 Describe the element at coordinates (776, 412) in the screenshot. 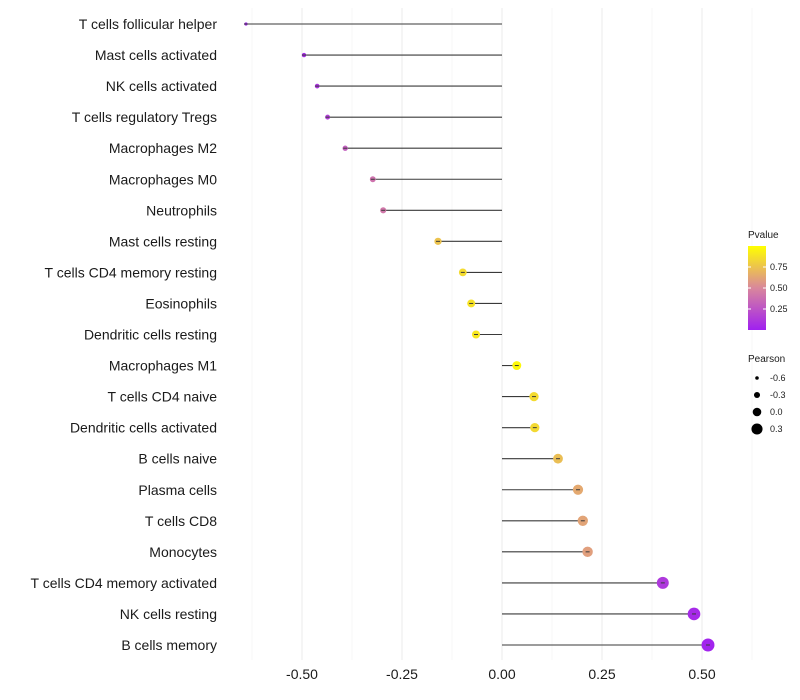

I see `size-legend-label: 0.0` at that location.